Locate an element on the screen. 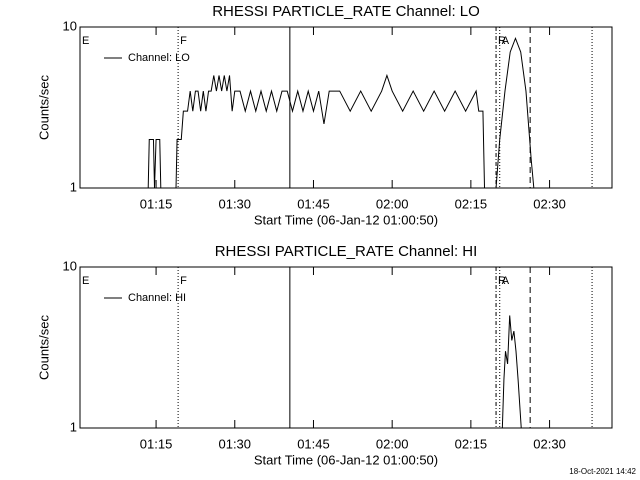 This screenshot has height=480, width=640. chart-title: RHESSI PARTICLE_RATE Channel: HI is located at coordinates (346, 251).